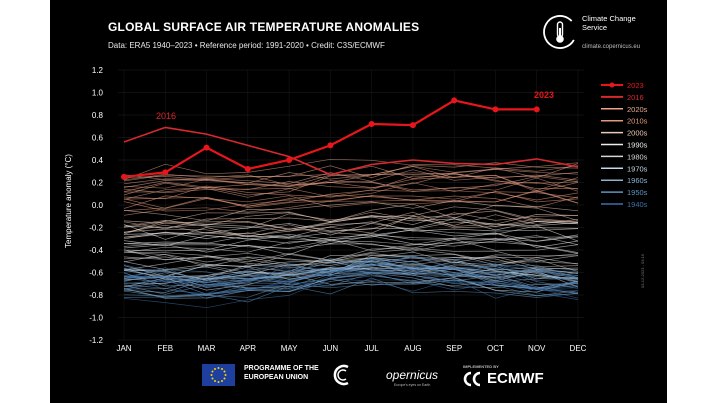  What do you see at coordinates (412, 385) in the screenshot?
I see `copernicus-tagline: Europe's eyes on Earth` at bounding box center [412, 385].